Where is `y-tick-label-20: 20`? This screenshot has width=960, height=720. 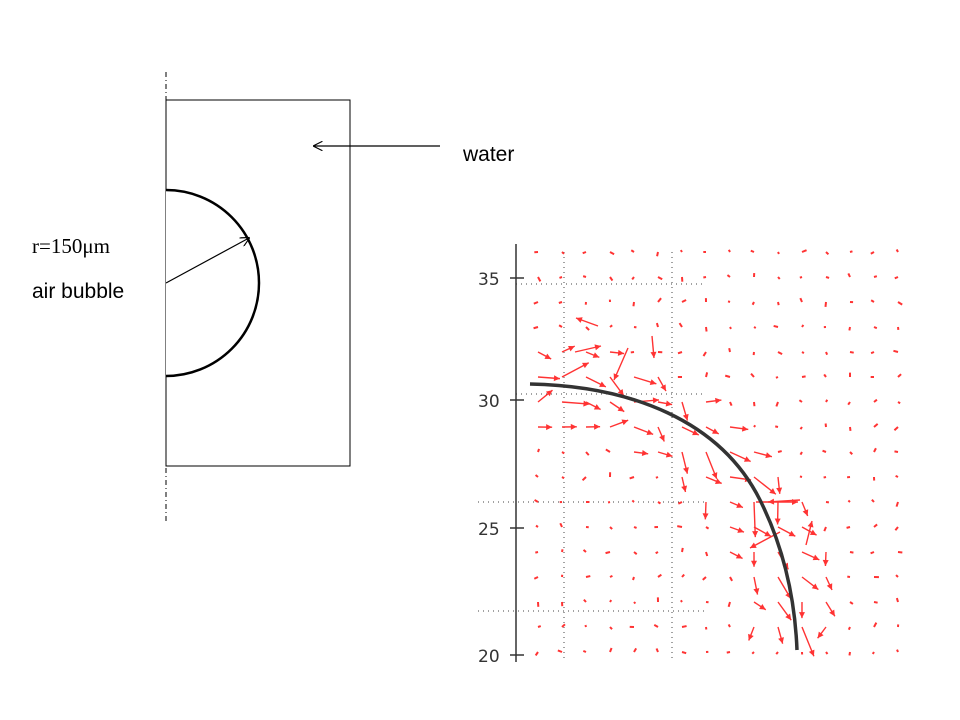 y-tick-label-20: 20 is located at coordinates (489, 657).